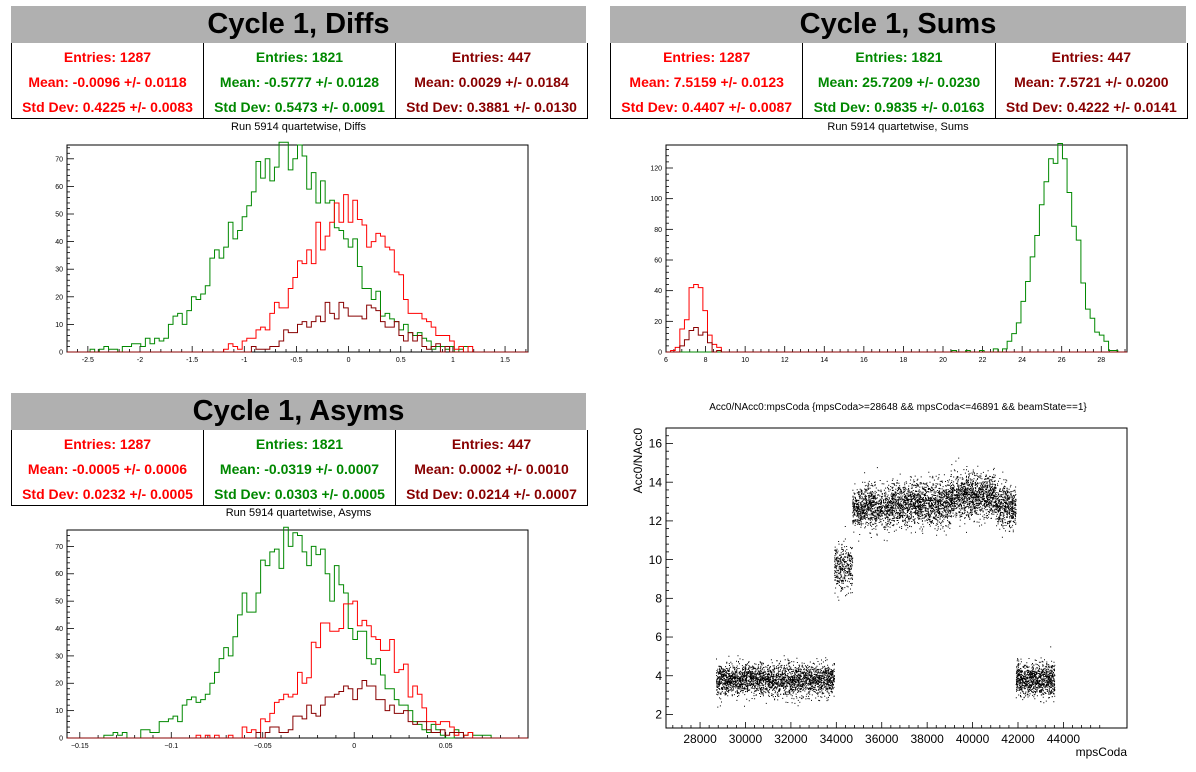  Describe the element at coordinates (298, 24) in the screenshot. I see `diffs-title: Cycle 1, Diffs` at that location.